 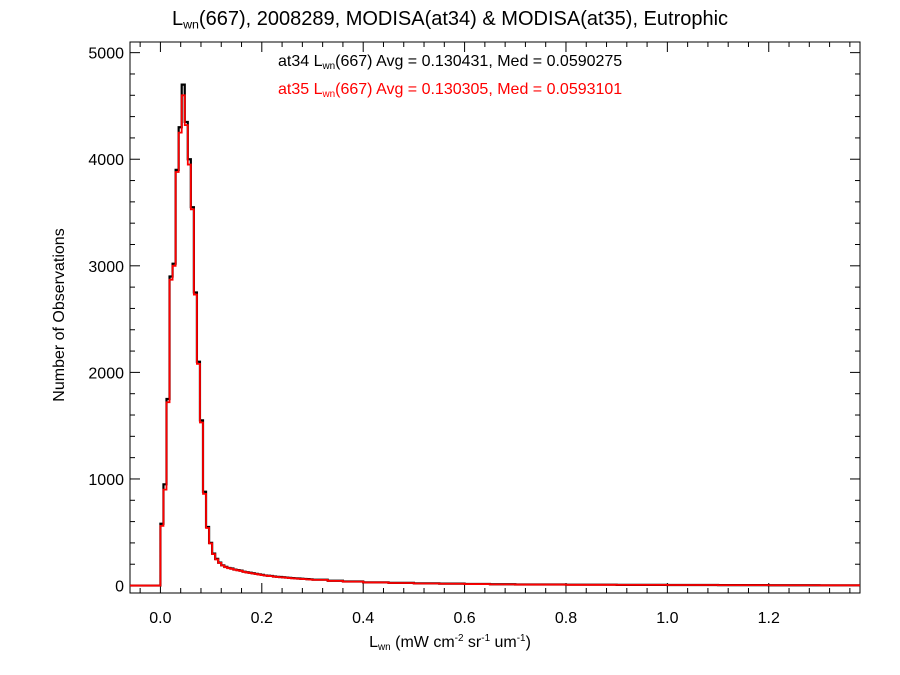 What do you see at coordinates (106, 160) in the screenshot?
I see `y-tick-label: 4000` at bounding box center [106, 160].